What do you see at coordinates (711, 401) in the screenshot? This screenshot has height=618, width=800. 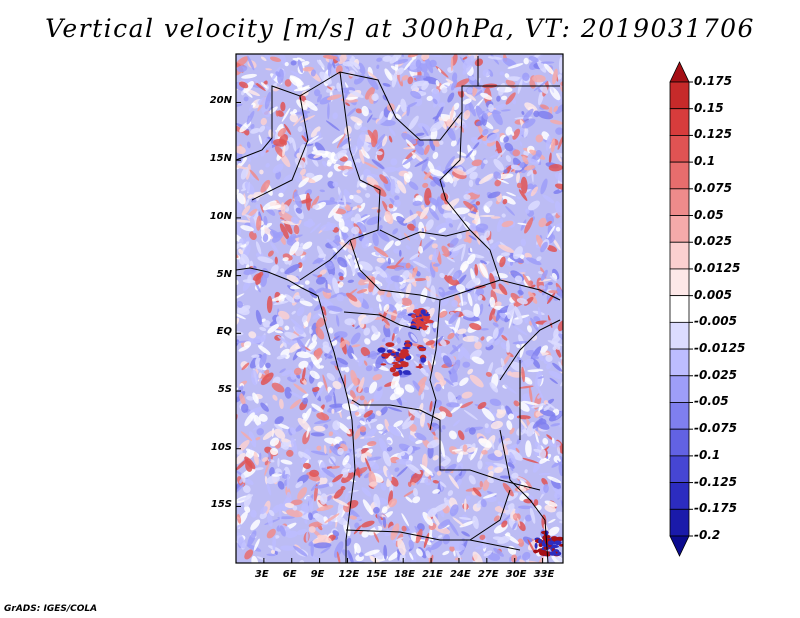 I see `colorbar-label: -0.05` at bounding box center [711, 401].